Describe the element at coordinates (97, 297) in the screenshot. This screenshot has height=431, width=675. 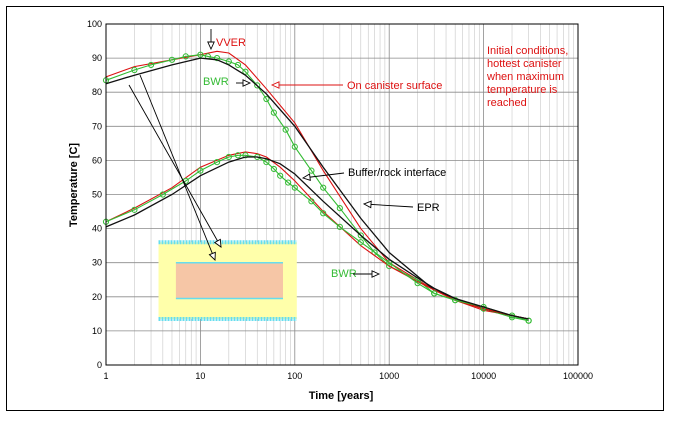
I see `y-tick-label: 20` at that location.